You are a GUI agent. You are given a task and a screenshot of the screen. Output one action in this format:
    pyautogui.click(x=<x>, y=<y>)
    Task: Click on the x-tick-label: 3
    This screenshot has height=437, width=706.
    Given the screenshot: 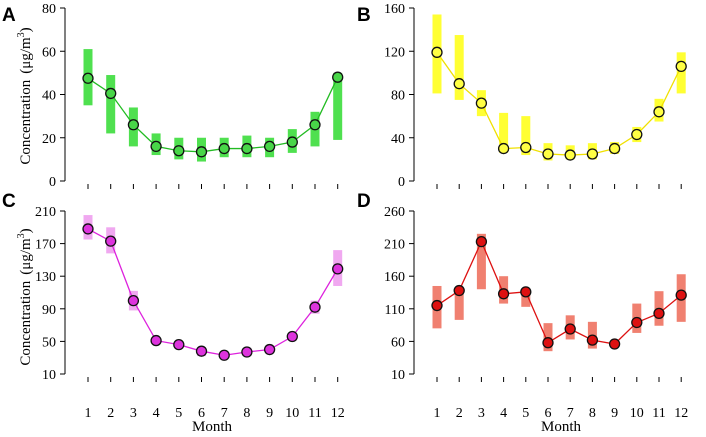 What is the action you would take?
    pyautogui.click(x=481, y=413)
    